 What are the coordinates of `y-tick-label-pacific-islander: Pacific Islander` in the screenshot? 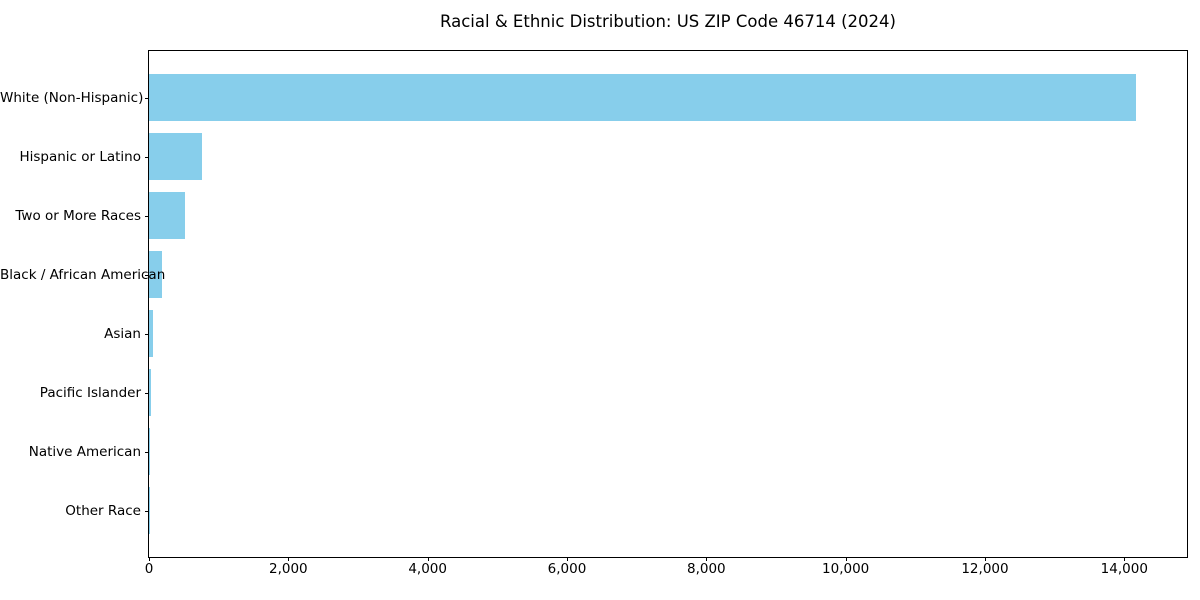 It's located at (90, 392).